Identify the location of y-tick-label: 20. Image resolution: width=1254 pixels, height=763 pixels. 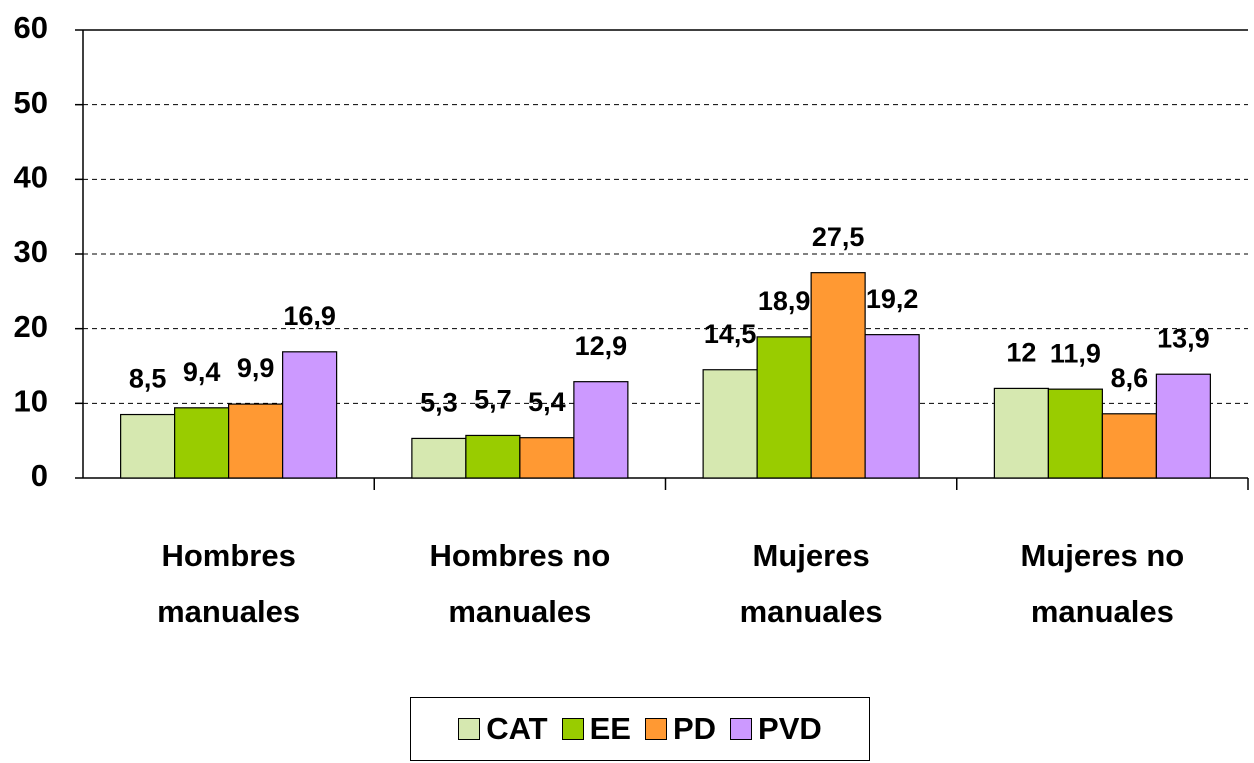
(31, 326).